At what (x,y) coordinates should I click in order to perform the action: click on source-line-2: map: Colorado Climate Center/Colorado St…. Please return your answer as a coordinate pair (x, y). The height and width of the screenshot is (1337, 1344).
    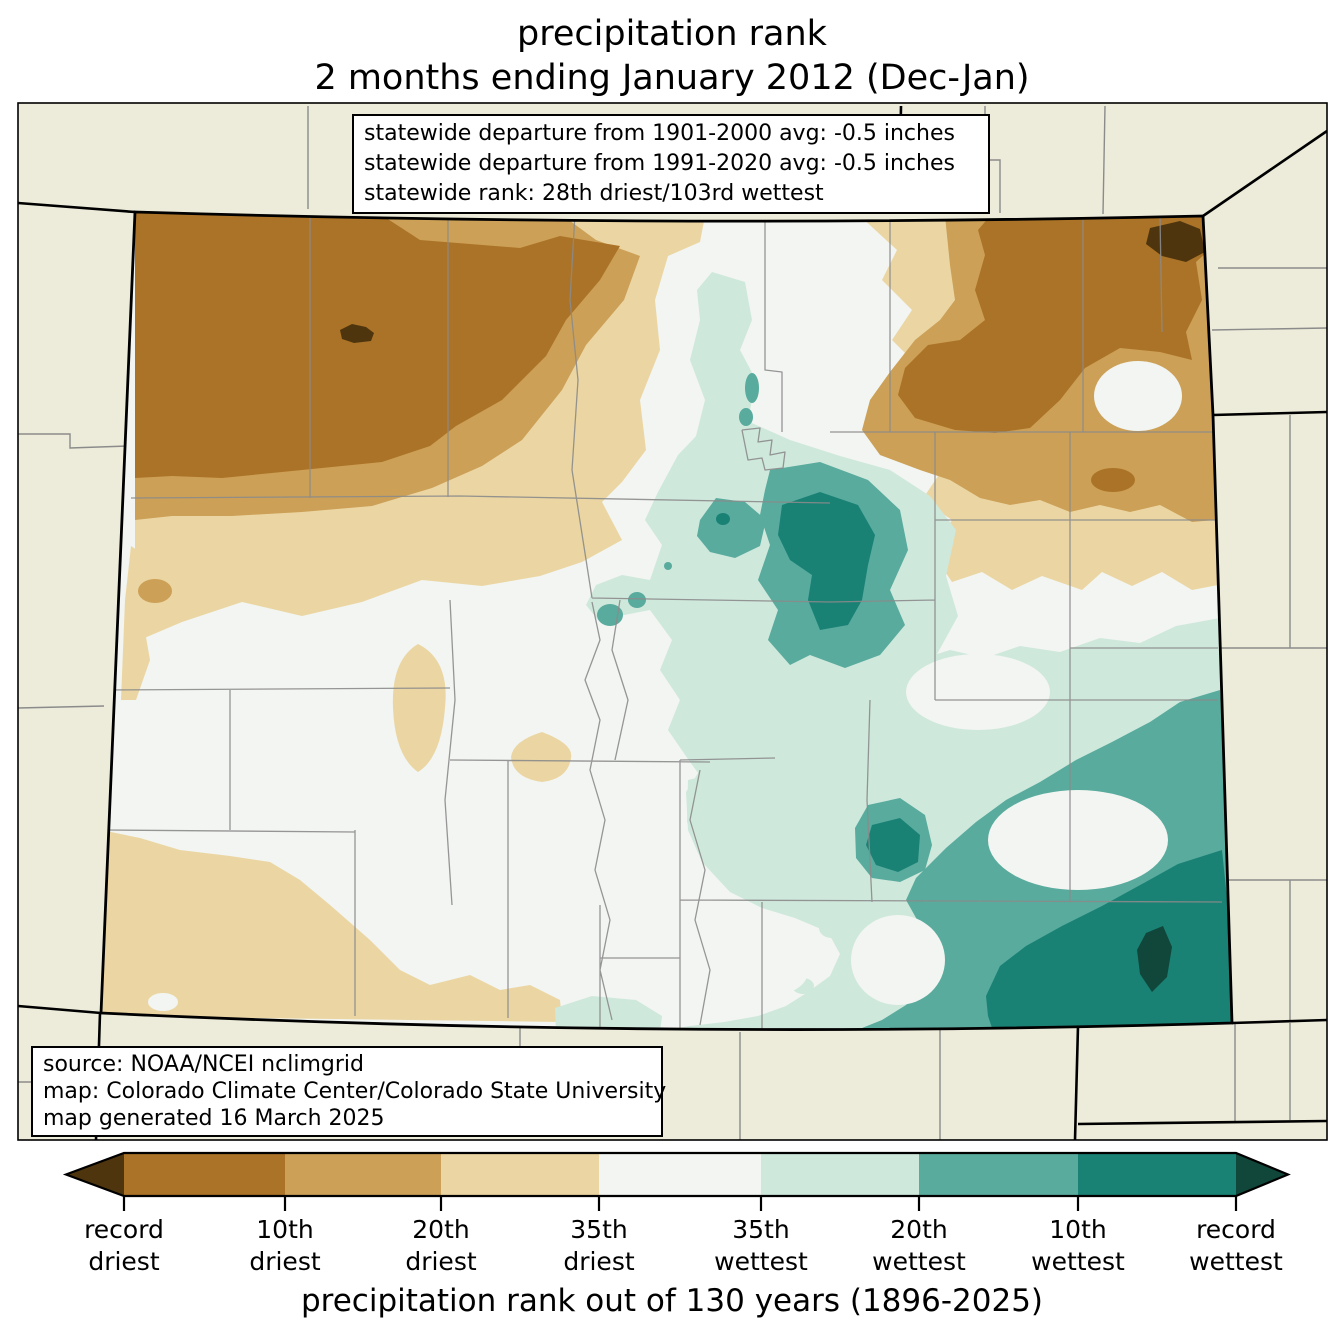
    Looking at the image, I should click on (355, 1091).